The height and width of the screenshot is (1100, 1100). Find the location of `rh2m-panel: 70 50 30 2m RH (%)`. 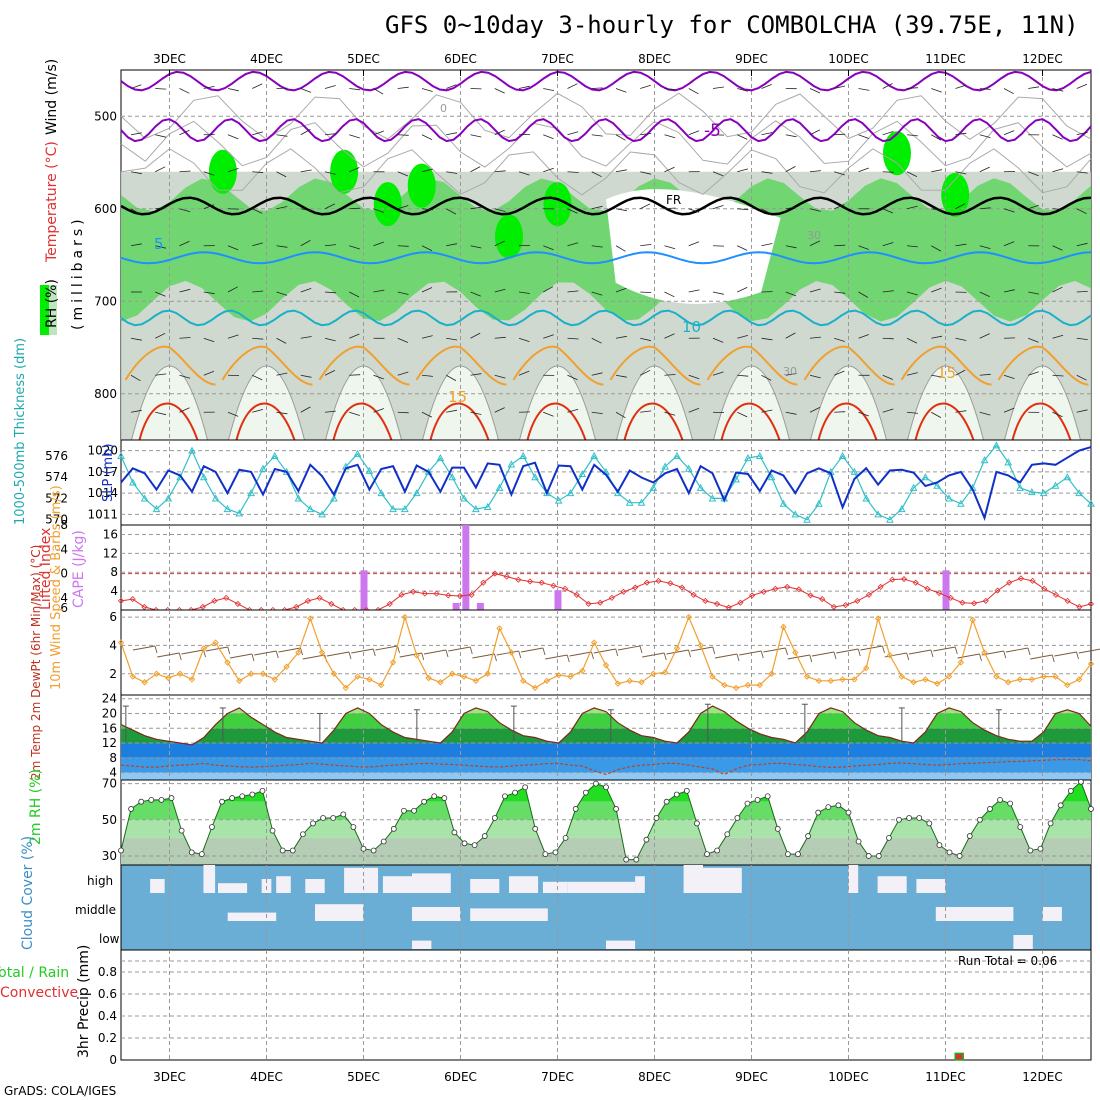

rh2m-panel: 70 50 30 2m RH (%) is located at coordinates (561, 817).